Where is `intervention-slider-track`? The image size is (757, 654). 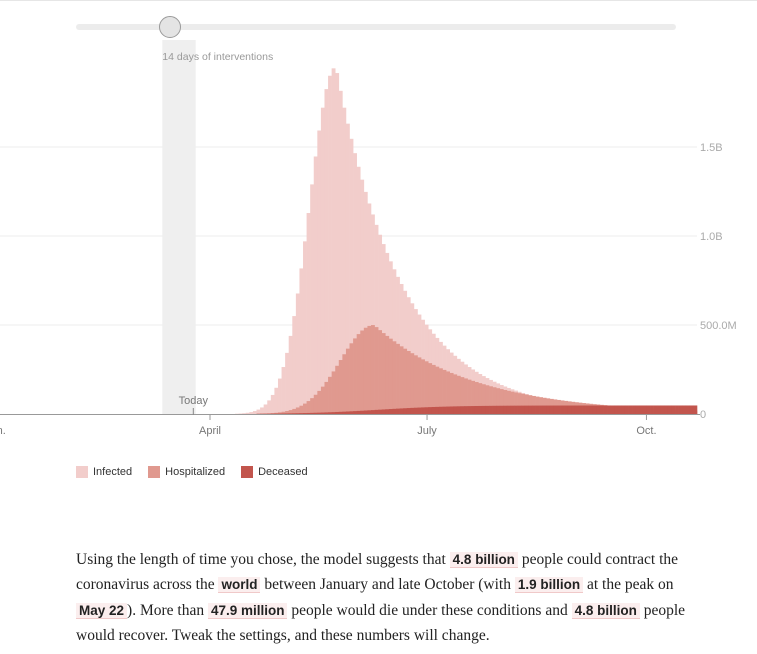 intervention-slider-track is located at coordinates (376, 27).